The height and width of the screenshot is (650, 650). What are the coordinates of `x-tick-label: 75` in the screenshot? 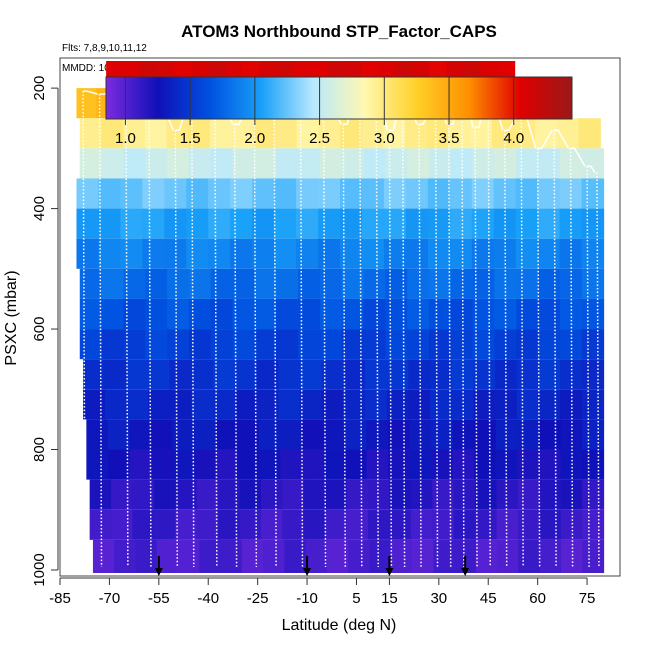 It's located at (587, 598).